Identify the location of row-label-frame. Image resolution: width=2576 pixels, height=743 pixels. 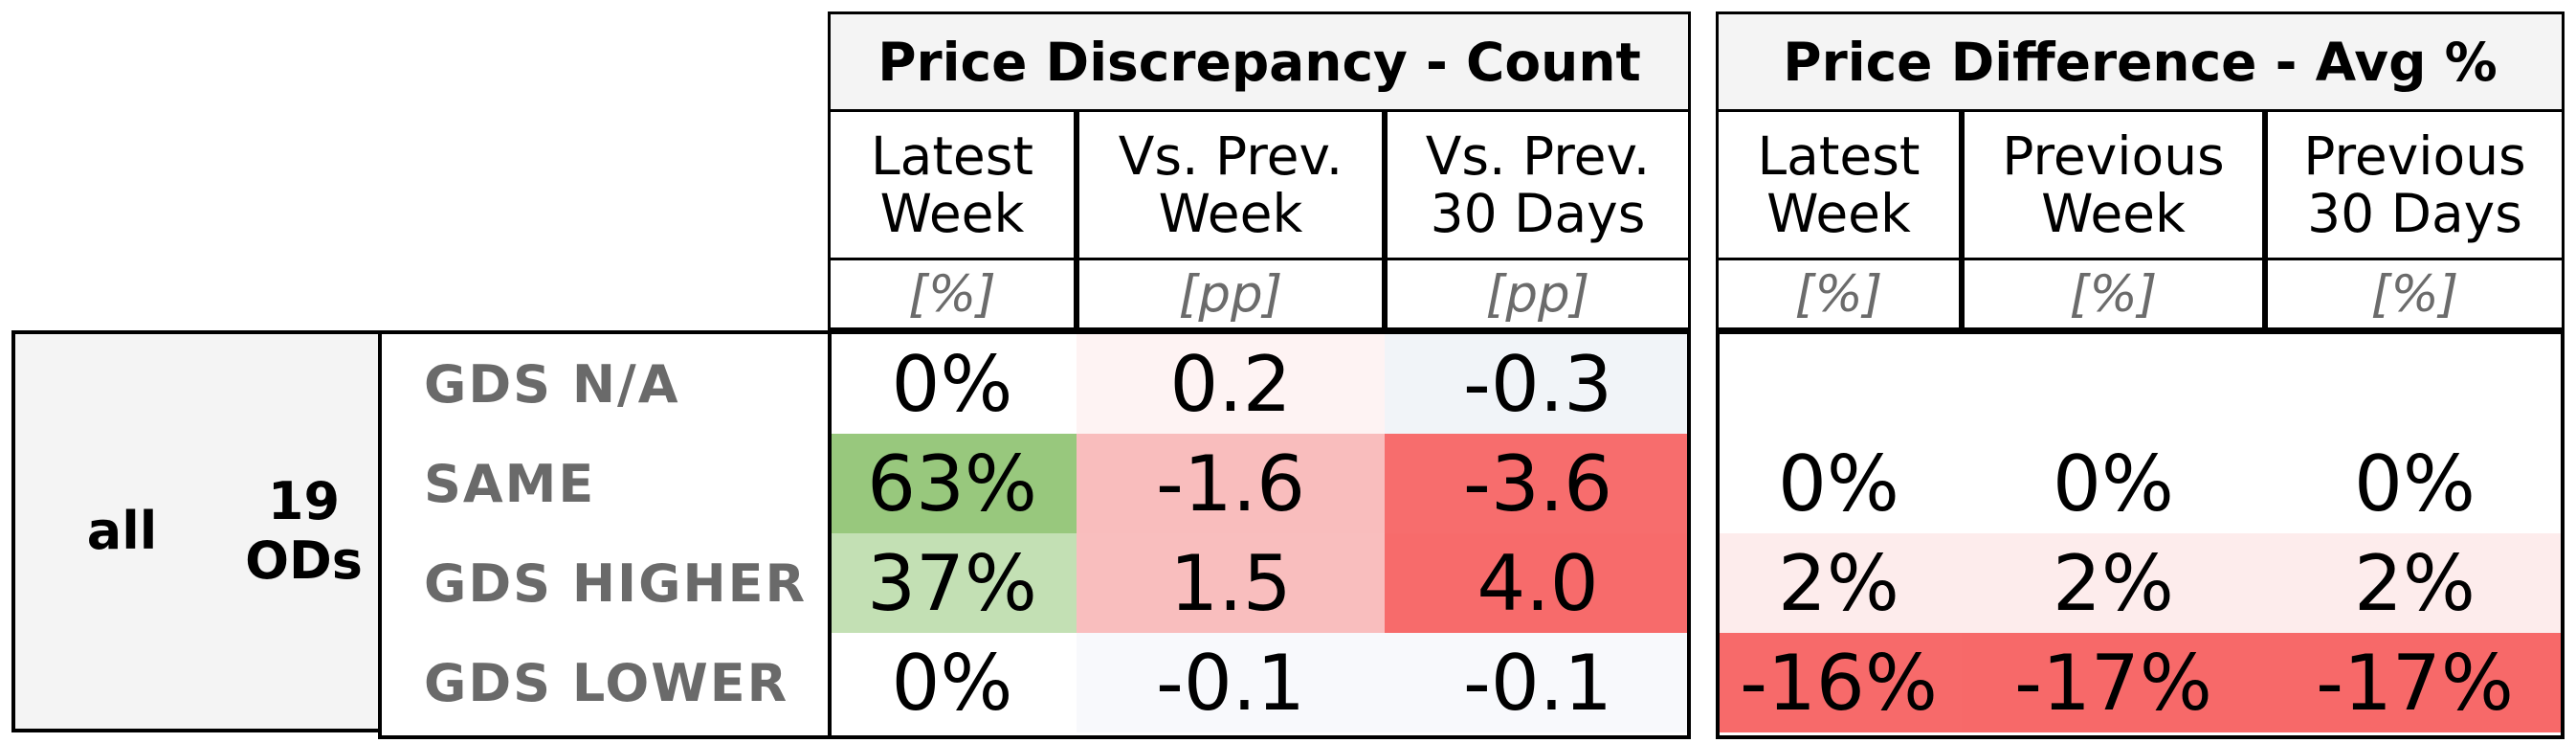
(604, 534).